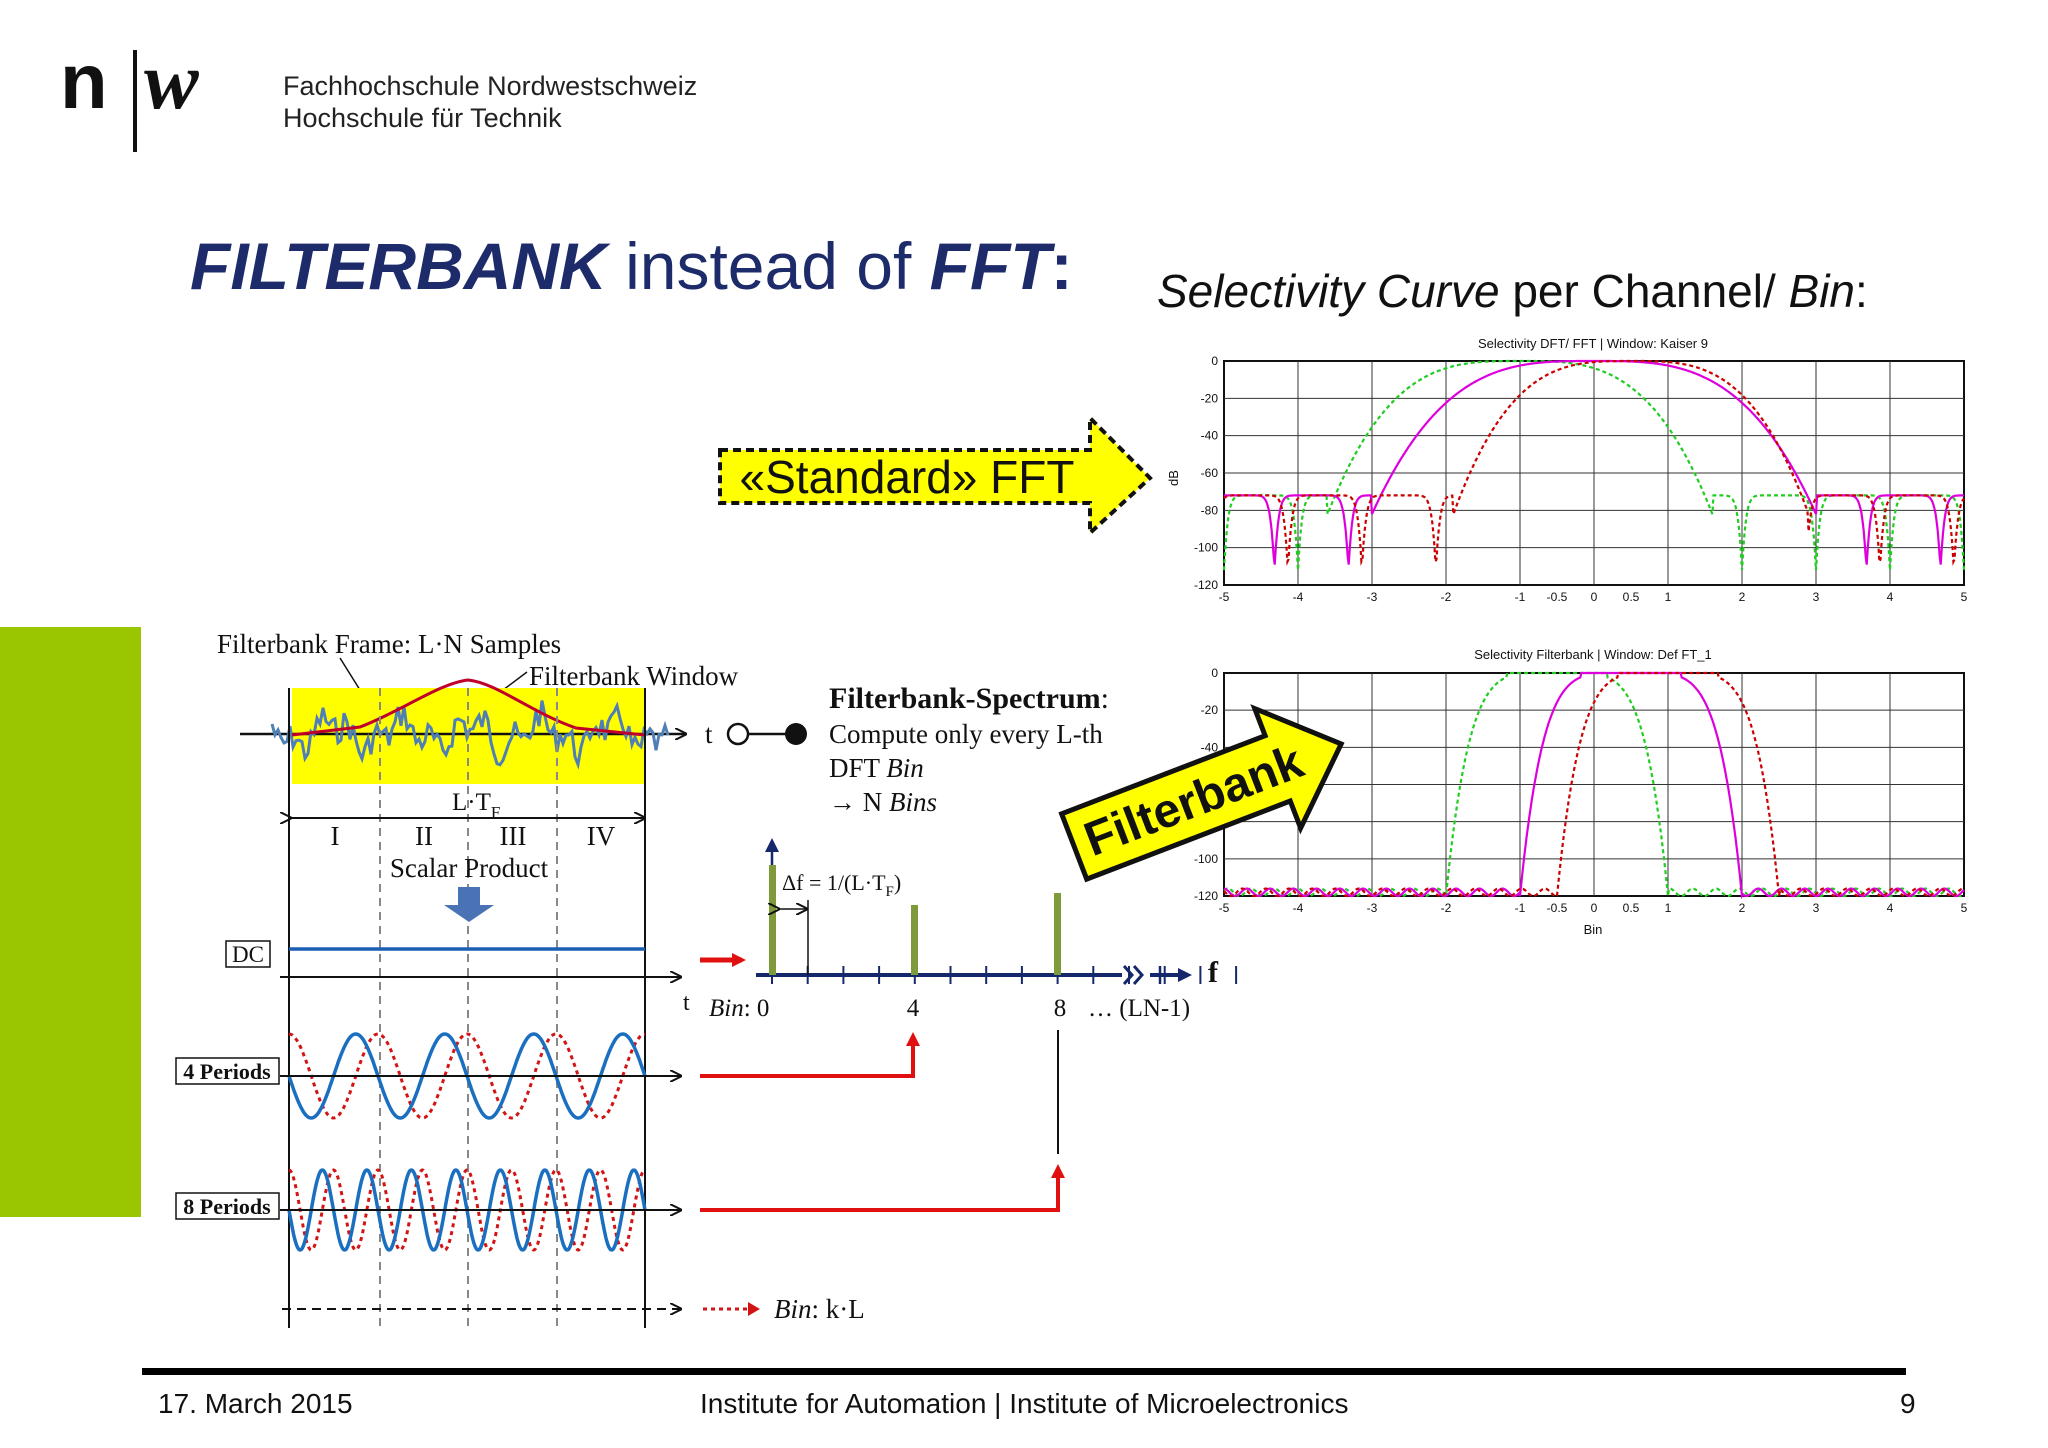  What do you see at coordinates (1214, 673) in the screenshot?
I see `y-tick-label: 0` at bounding box center [1214, 673].